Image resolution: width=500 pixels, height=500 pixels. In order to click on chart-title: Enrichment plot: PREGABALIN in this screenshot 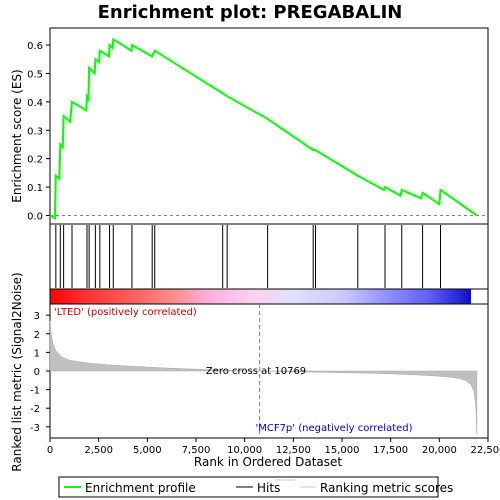, I will do `click(250, 12)`.